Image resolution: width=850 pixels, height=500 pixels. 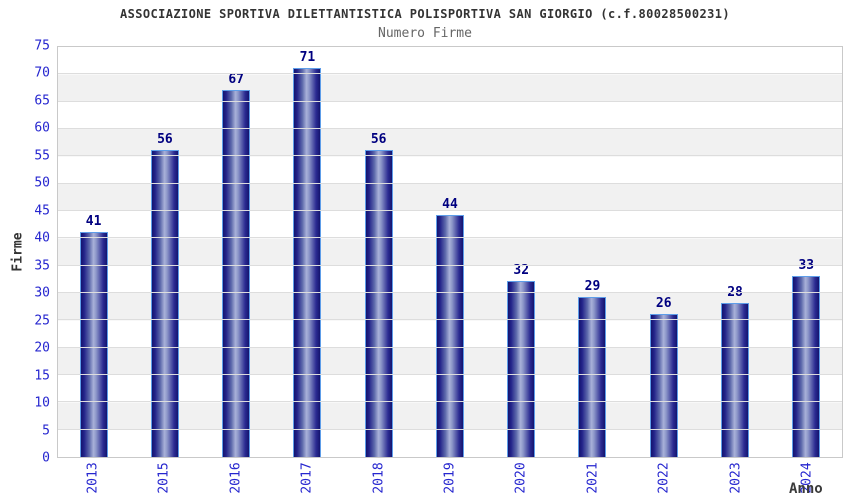 I want to click on y-tick-label: 70, so click(x=42, y=73).